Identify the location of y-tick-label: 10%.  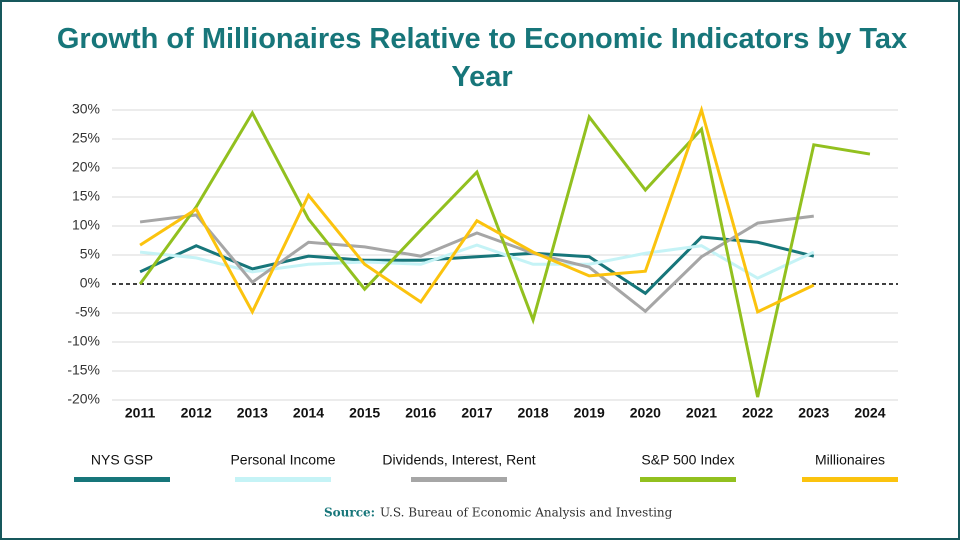
(86, 225).